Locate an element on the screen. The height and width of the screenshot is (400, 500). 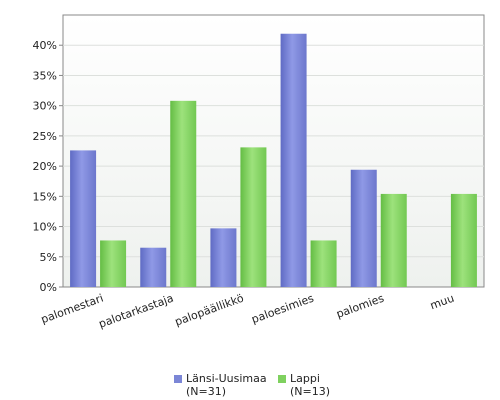
y-tick-label: 25% is located at coordinates (45, 136).